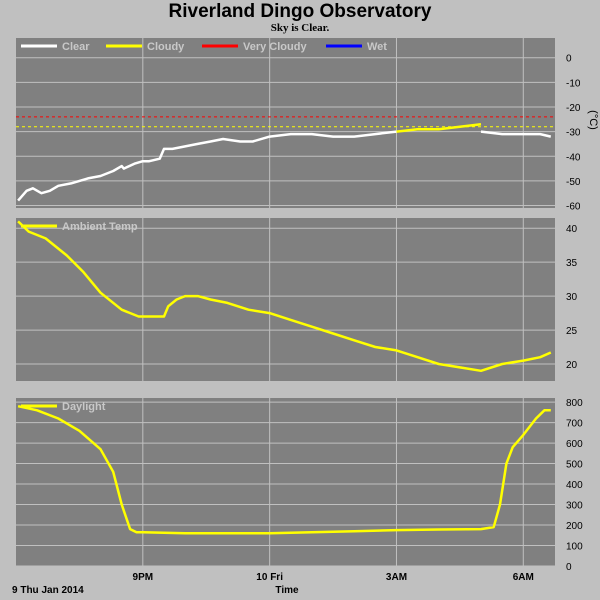  Describe the element at coordinates (143, 577) in the screenshot. I see `x-tick-label: 9PM` at that location.